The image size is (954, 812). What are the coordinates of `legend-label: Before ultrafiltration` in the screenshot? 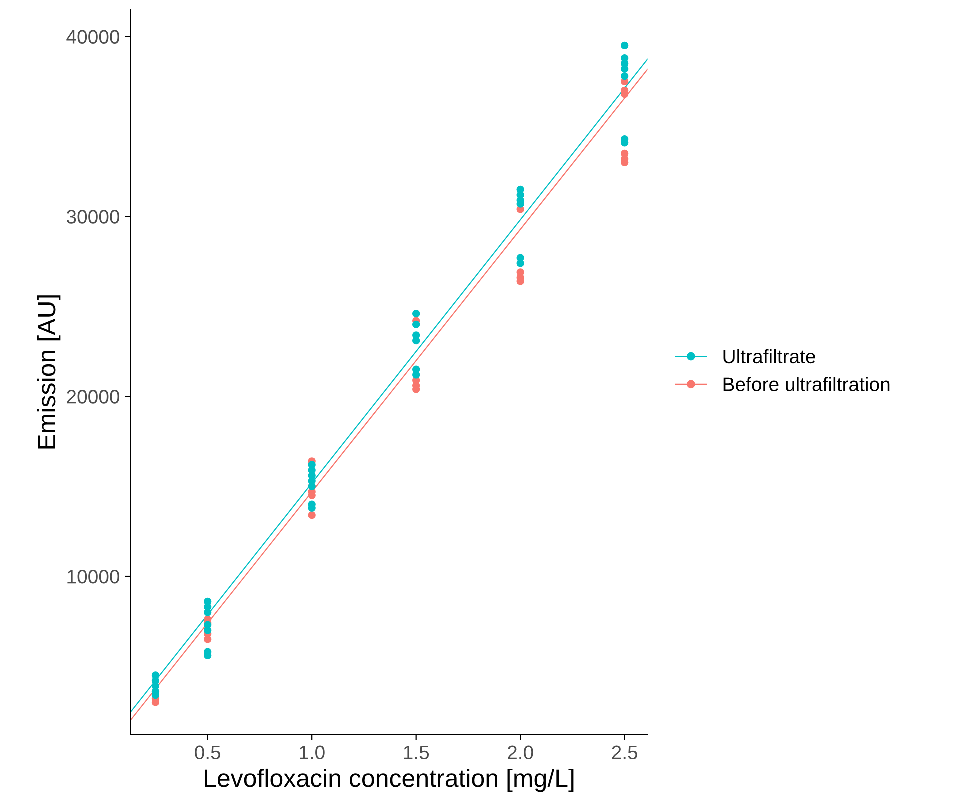 It's located at (807, 384).